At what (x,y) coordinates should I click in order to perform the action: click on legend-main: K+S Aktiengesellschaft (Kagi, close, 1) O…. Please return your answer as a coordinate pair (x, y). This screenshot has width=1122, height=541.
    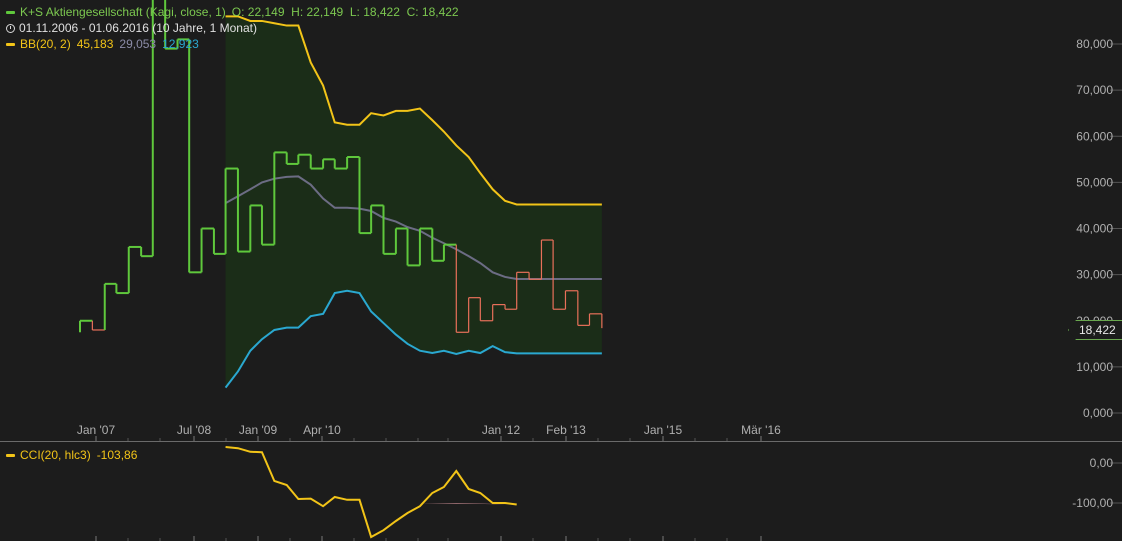
    Looking at the image, I should click on (232, 12).